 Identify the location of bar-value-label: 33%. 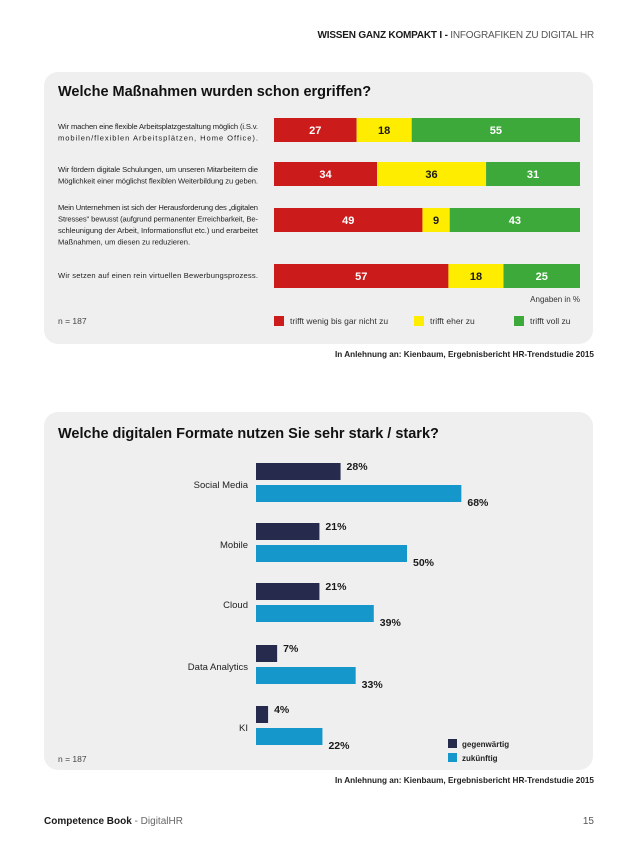
(373, 685).